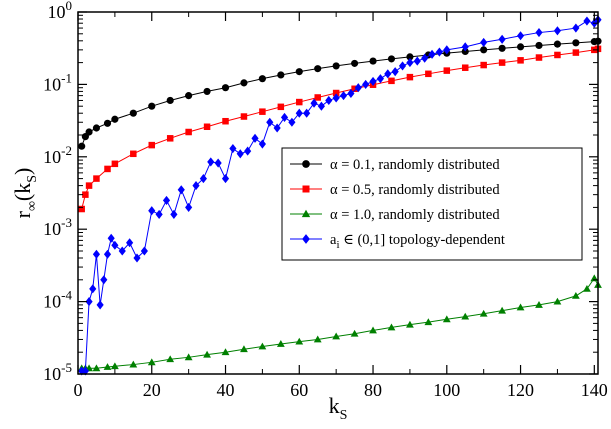 The image size is (611, 429). Describe the element at coordinates (520, 390) in the screenshot. I see `x-tick-label: 120` at that location.